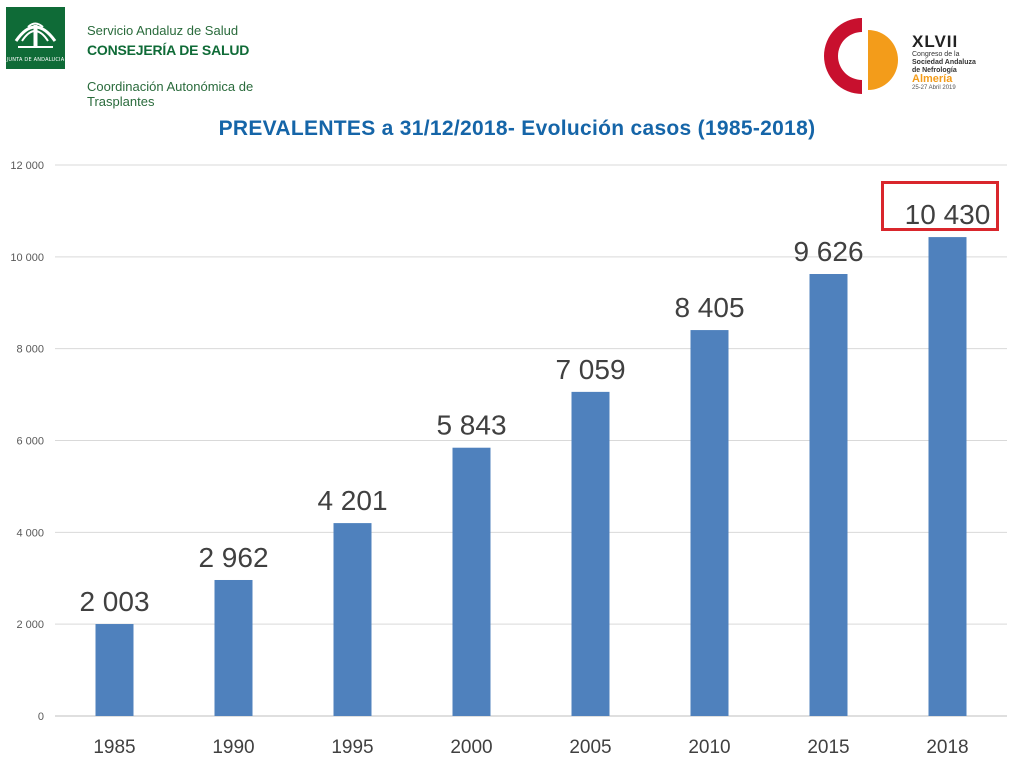 The width and height of the screenshot is (1024, 768). Describe the element at coordinates (935, 41) in the screenshot. I see `congress-number: XLVII` at that location.